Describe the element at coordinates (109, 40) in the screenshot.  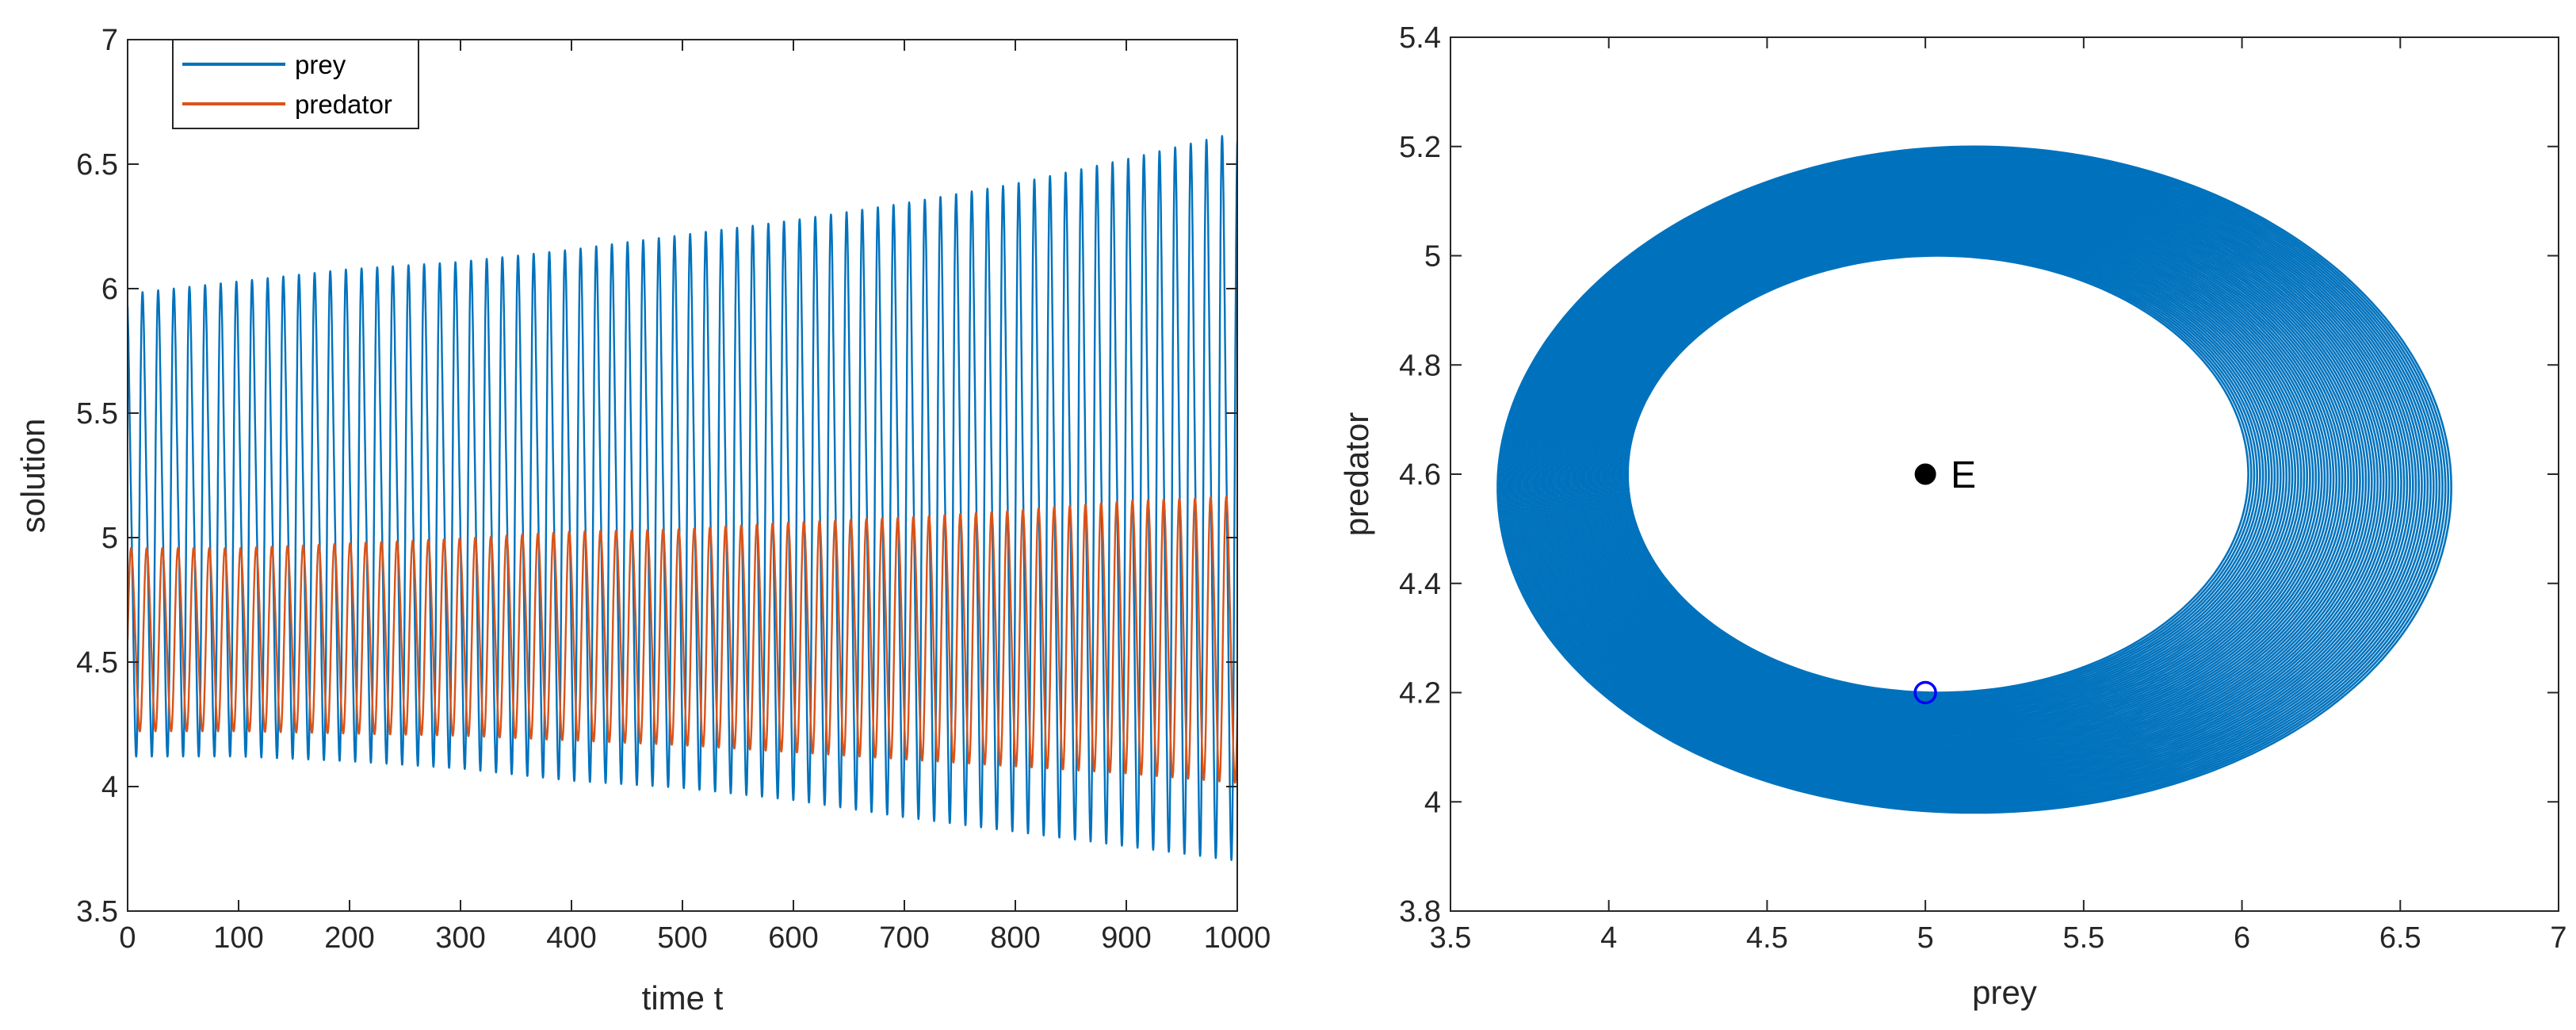
I see `left-y-tick-label: 7` at that location.